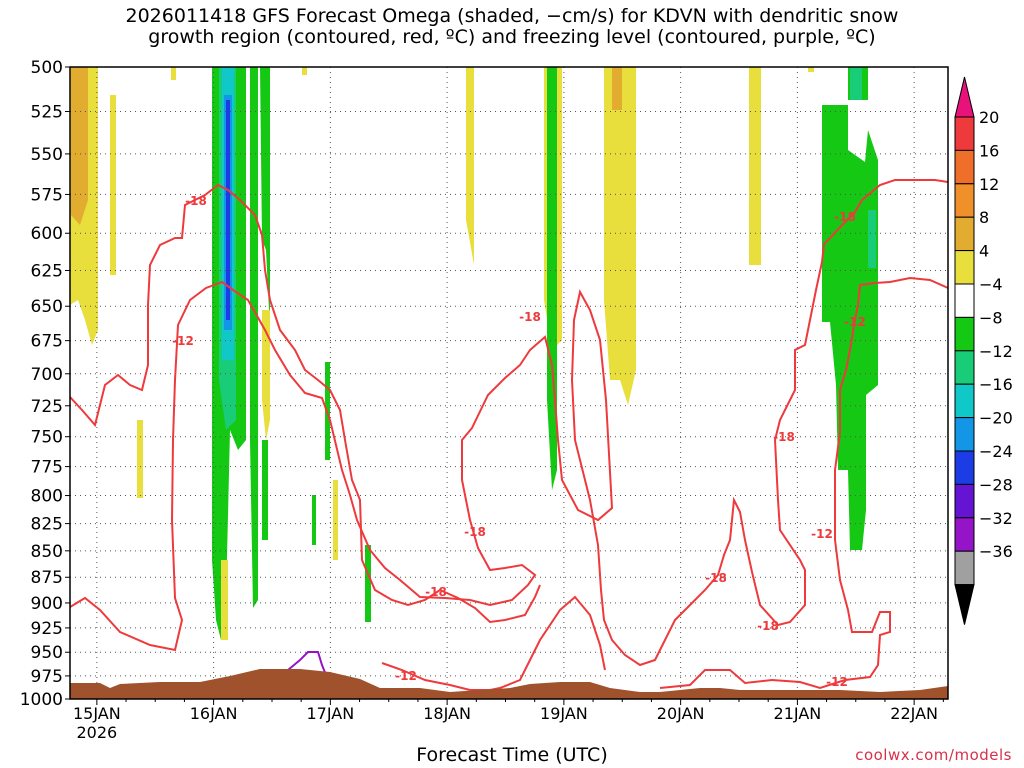  What do you see at coordinates (996, 551) in the screenshot?
I see `colorbar-label: −36` at bounding box center [996, 551].